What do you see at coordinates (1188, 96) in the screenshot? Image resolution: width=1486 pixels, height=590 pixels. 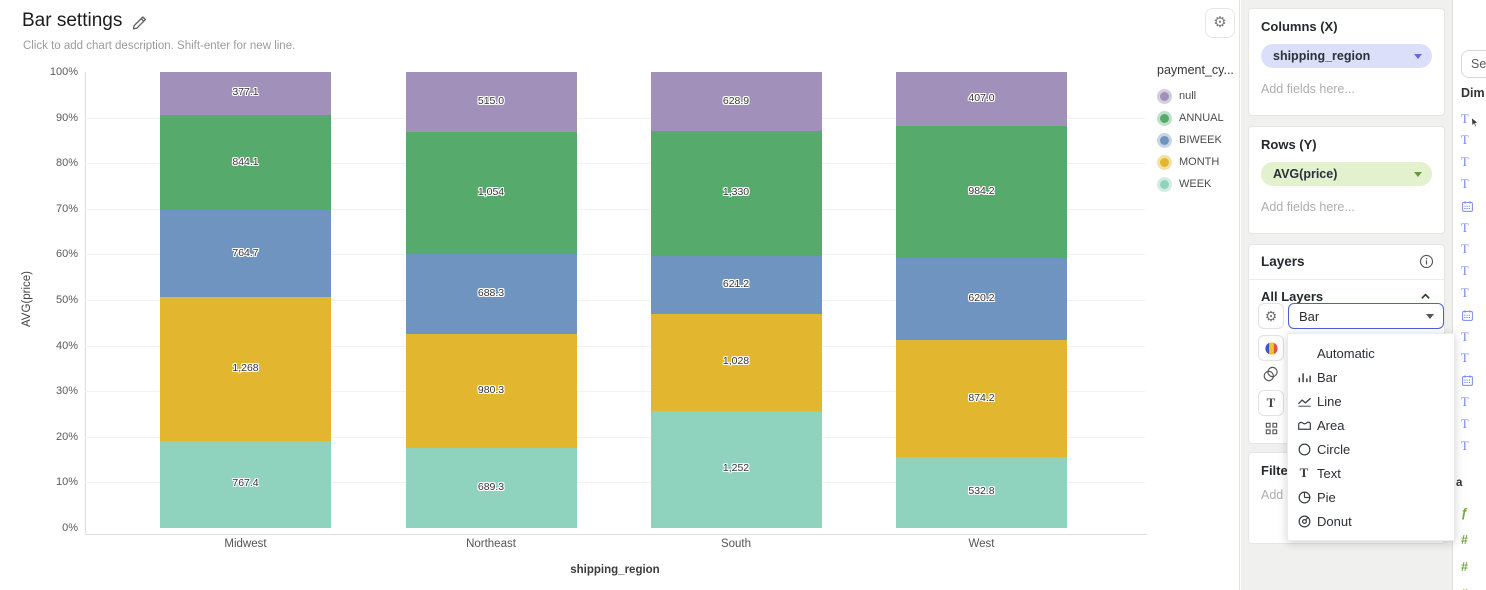 I see `legend-item-label: null` at bounding box center [1188, 96].